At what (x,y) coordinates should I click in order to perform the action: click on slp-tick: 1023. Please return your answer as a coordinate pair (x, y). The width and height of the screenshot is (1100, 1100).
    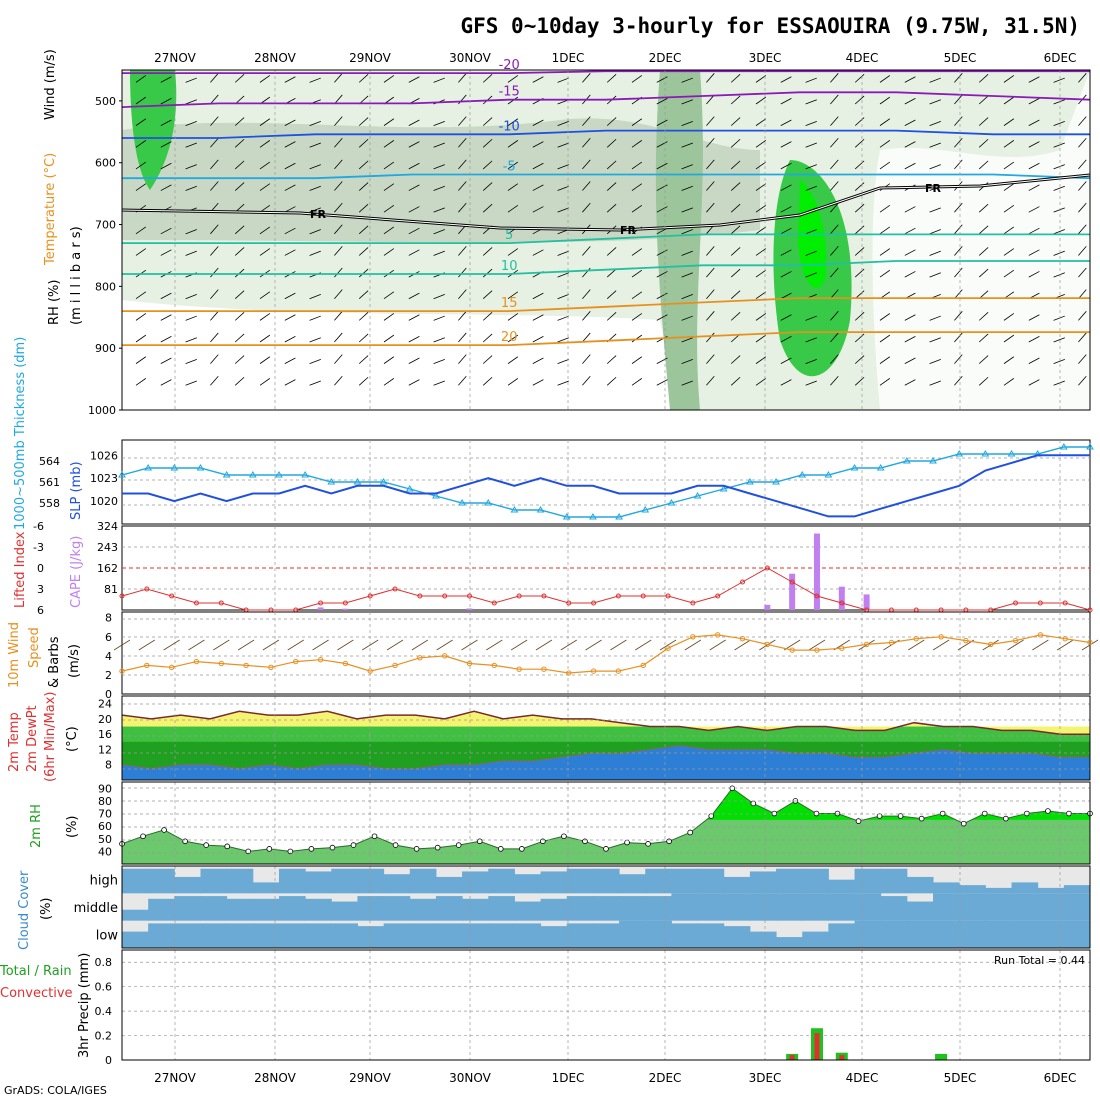
    Looking at the image, I should click on (104, 478).